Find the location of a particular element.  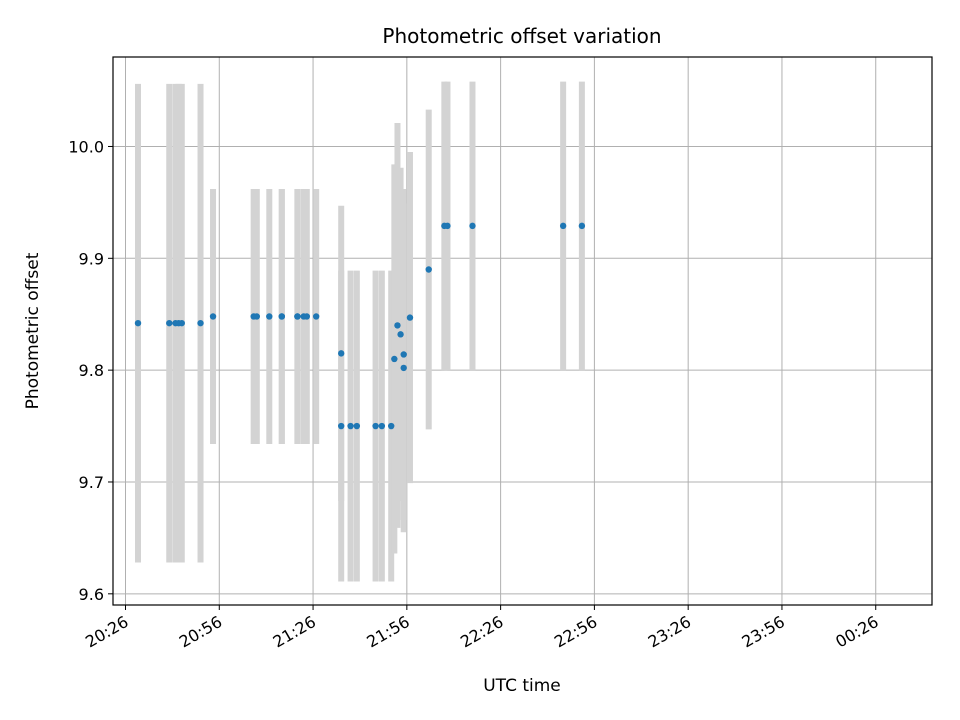

x-tick-label: 21:26 is located at coordinates (294, 632).